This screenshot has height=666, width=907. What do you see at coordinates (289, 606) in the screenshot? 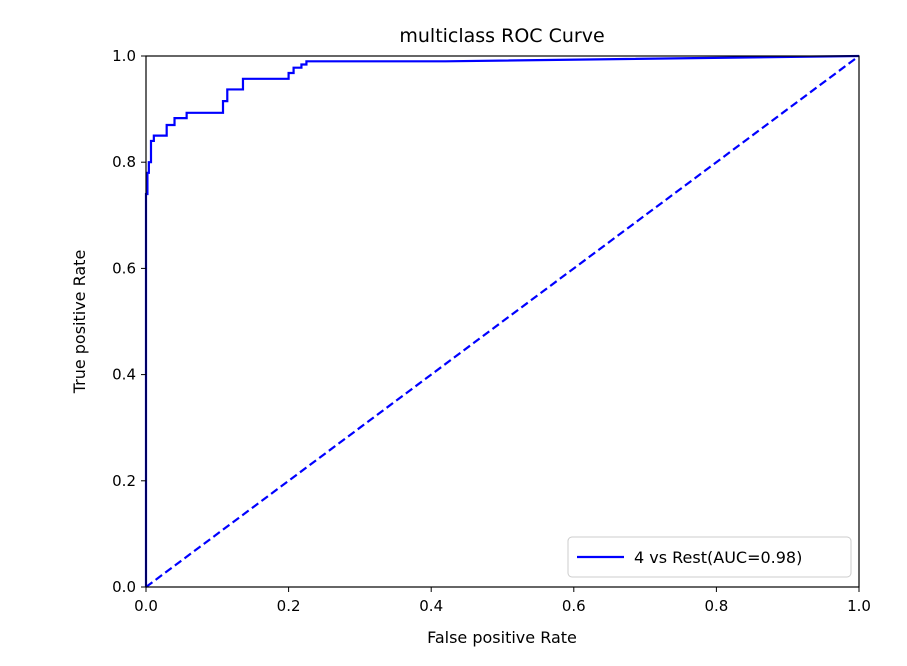
I see `x-tick-label: 0.2` at bounding box center [289, 606].